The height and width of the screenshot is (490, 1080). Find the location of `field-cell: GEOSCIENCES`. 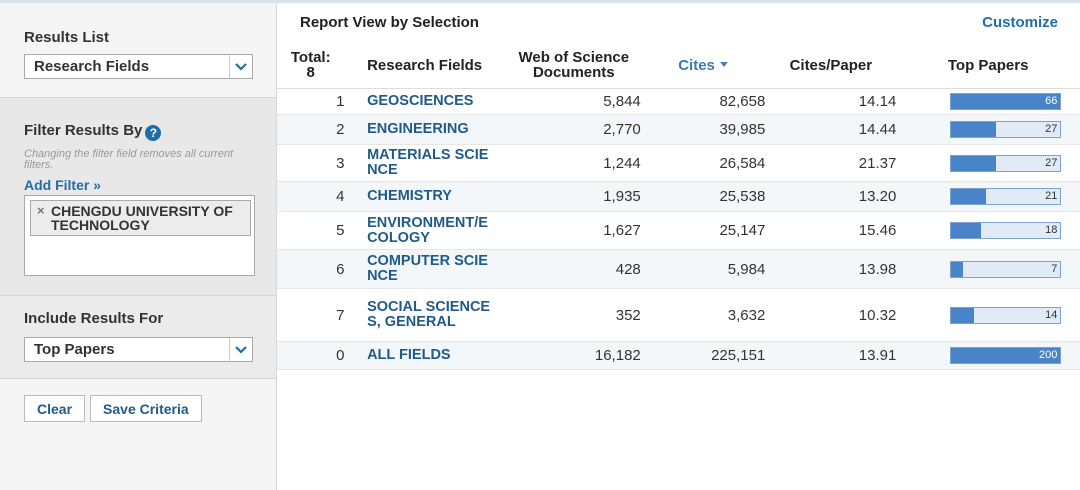

field-cell: GEOSCIENCES is located at coordinates (434, 101).